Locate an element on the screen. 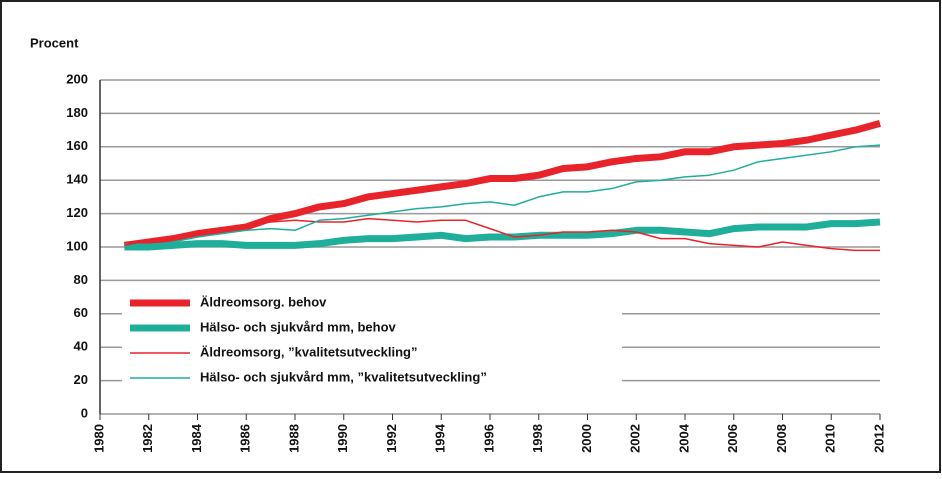  x-tick-label: 2010 is located at coordinates (830, 438).